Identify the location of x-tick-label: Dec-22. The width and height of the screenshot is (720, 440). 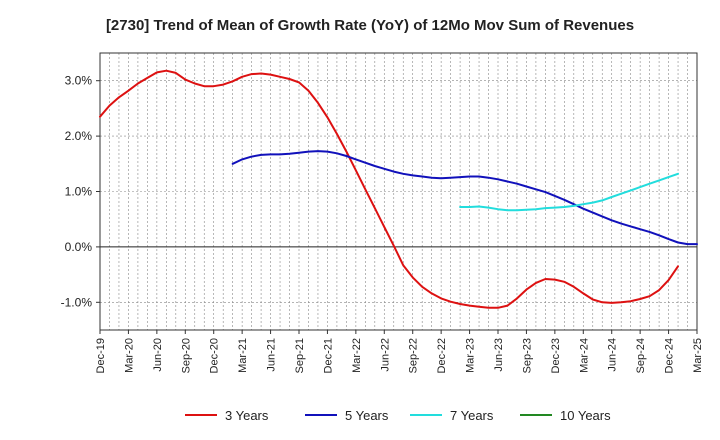
(442, 355).